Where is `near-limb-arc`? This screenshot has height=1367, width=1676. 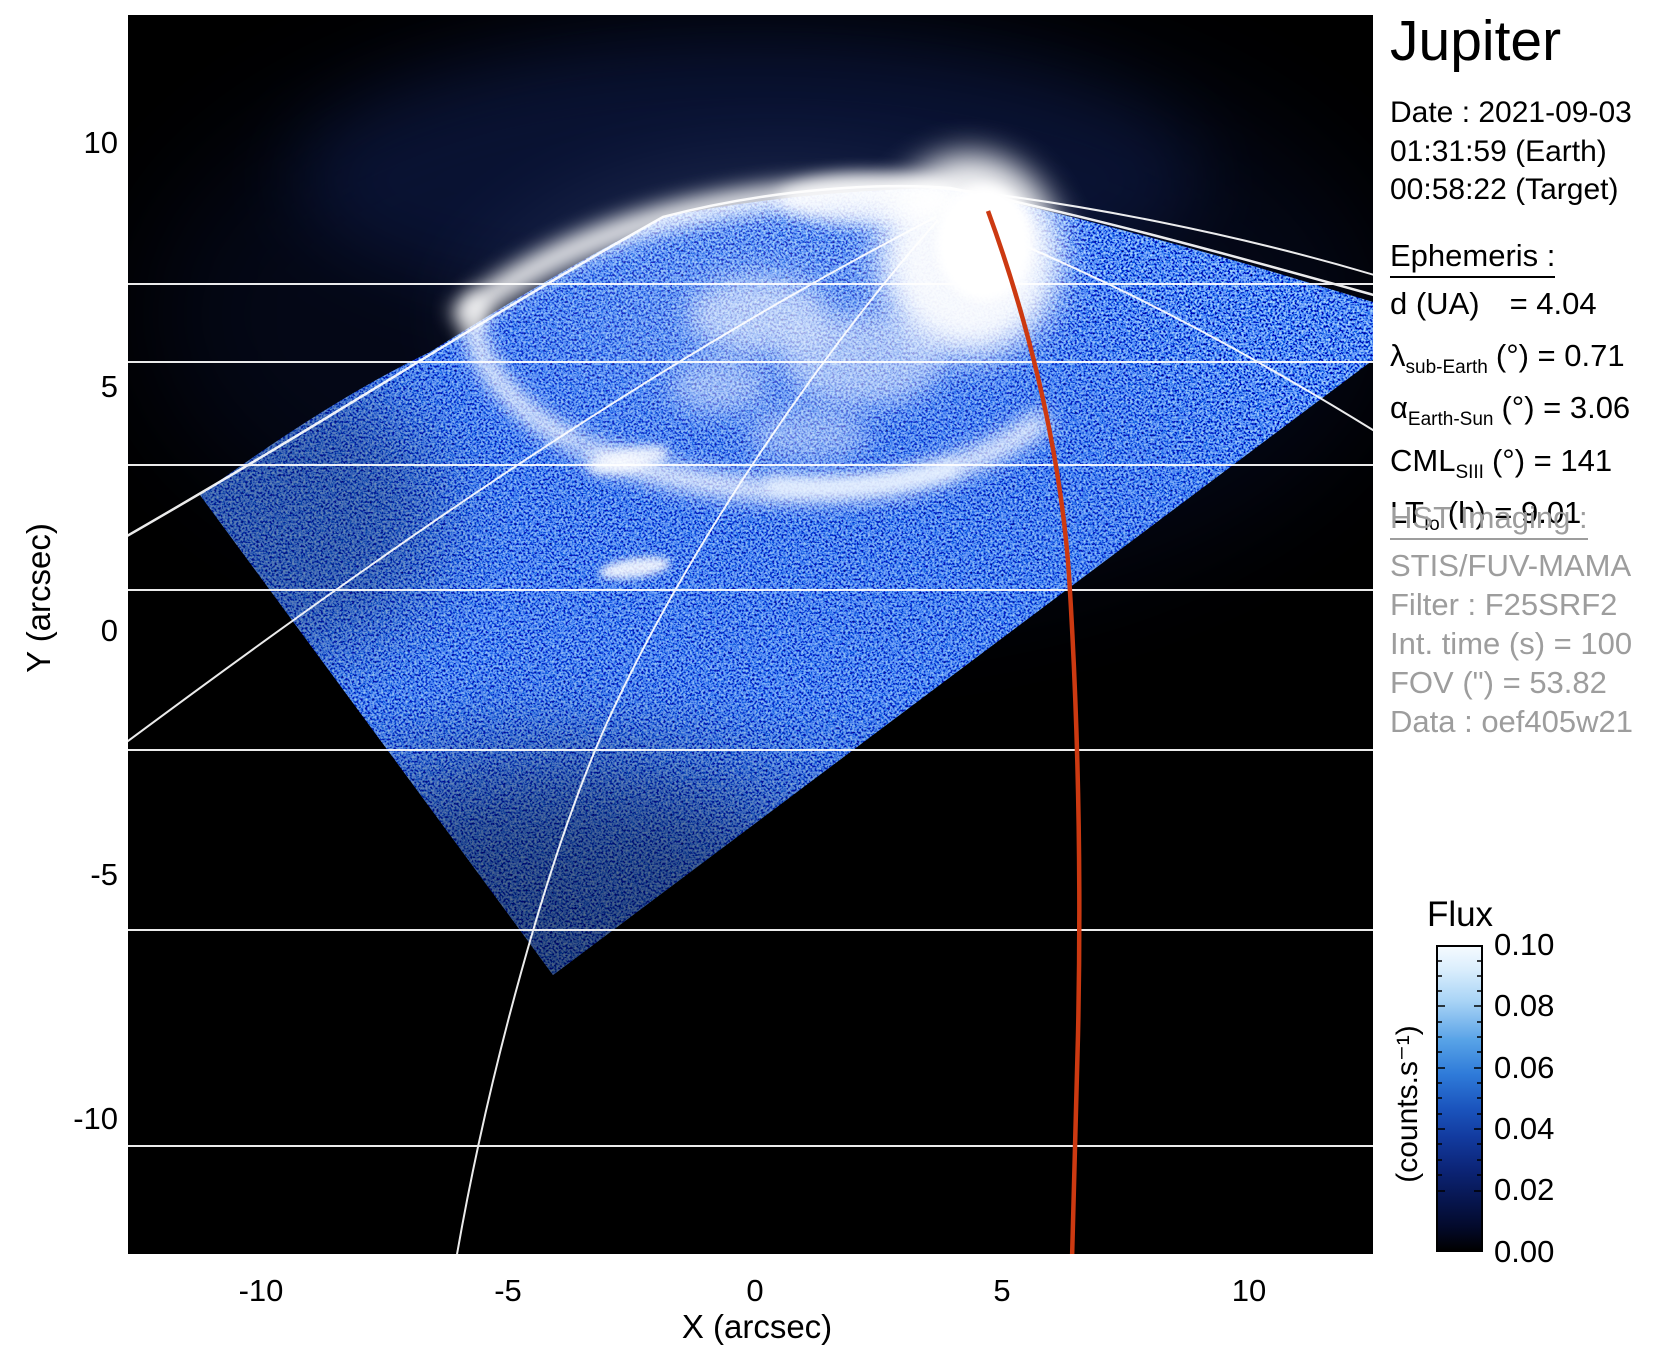
near-limb-arc is located at coordinates (1150, 231).